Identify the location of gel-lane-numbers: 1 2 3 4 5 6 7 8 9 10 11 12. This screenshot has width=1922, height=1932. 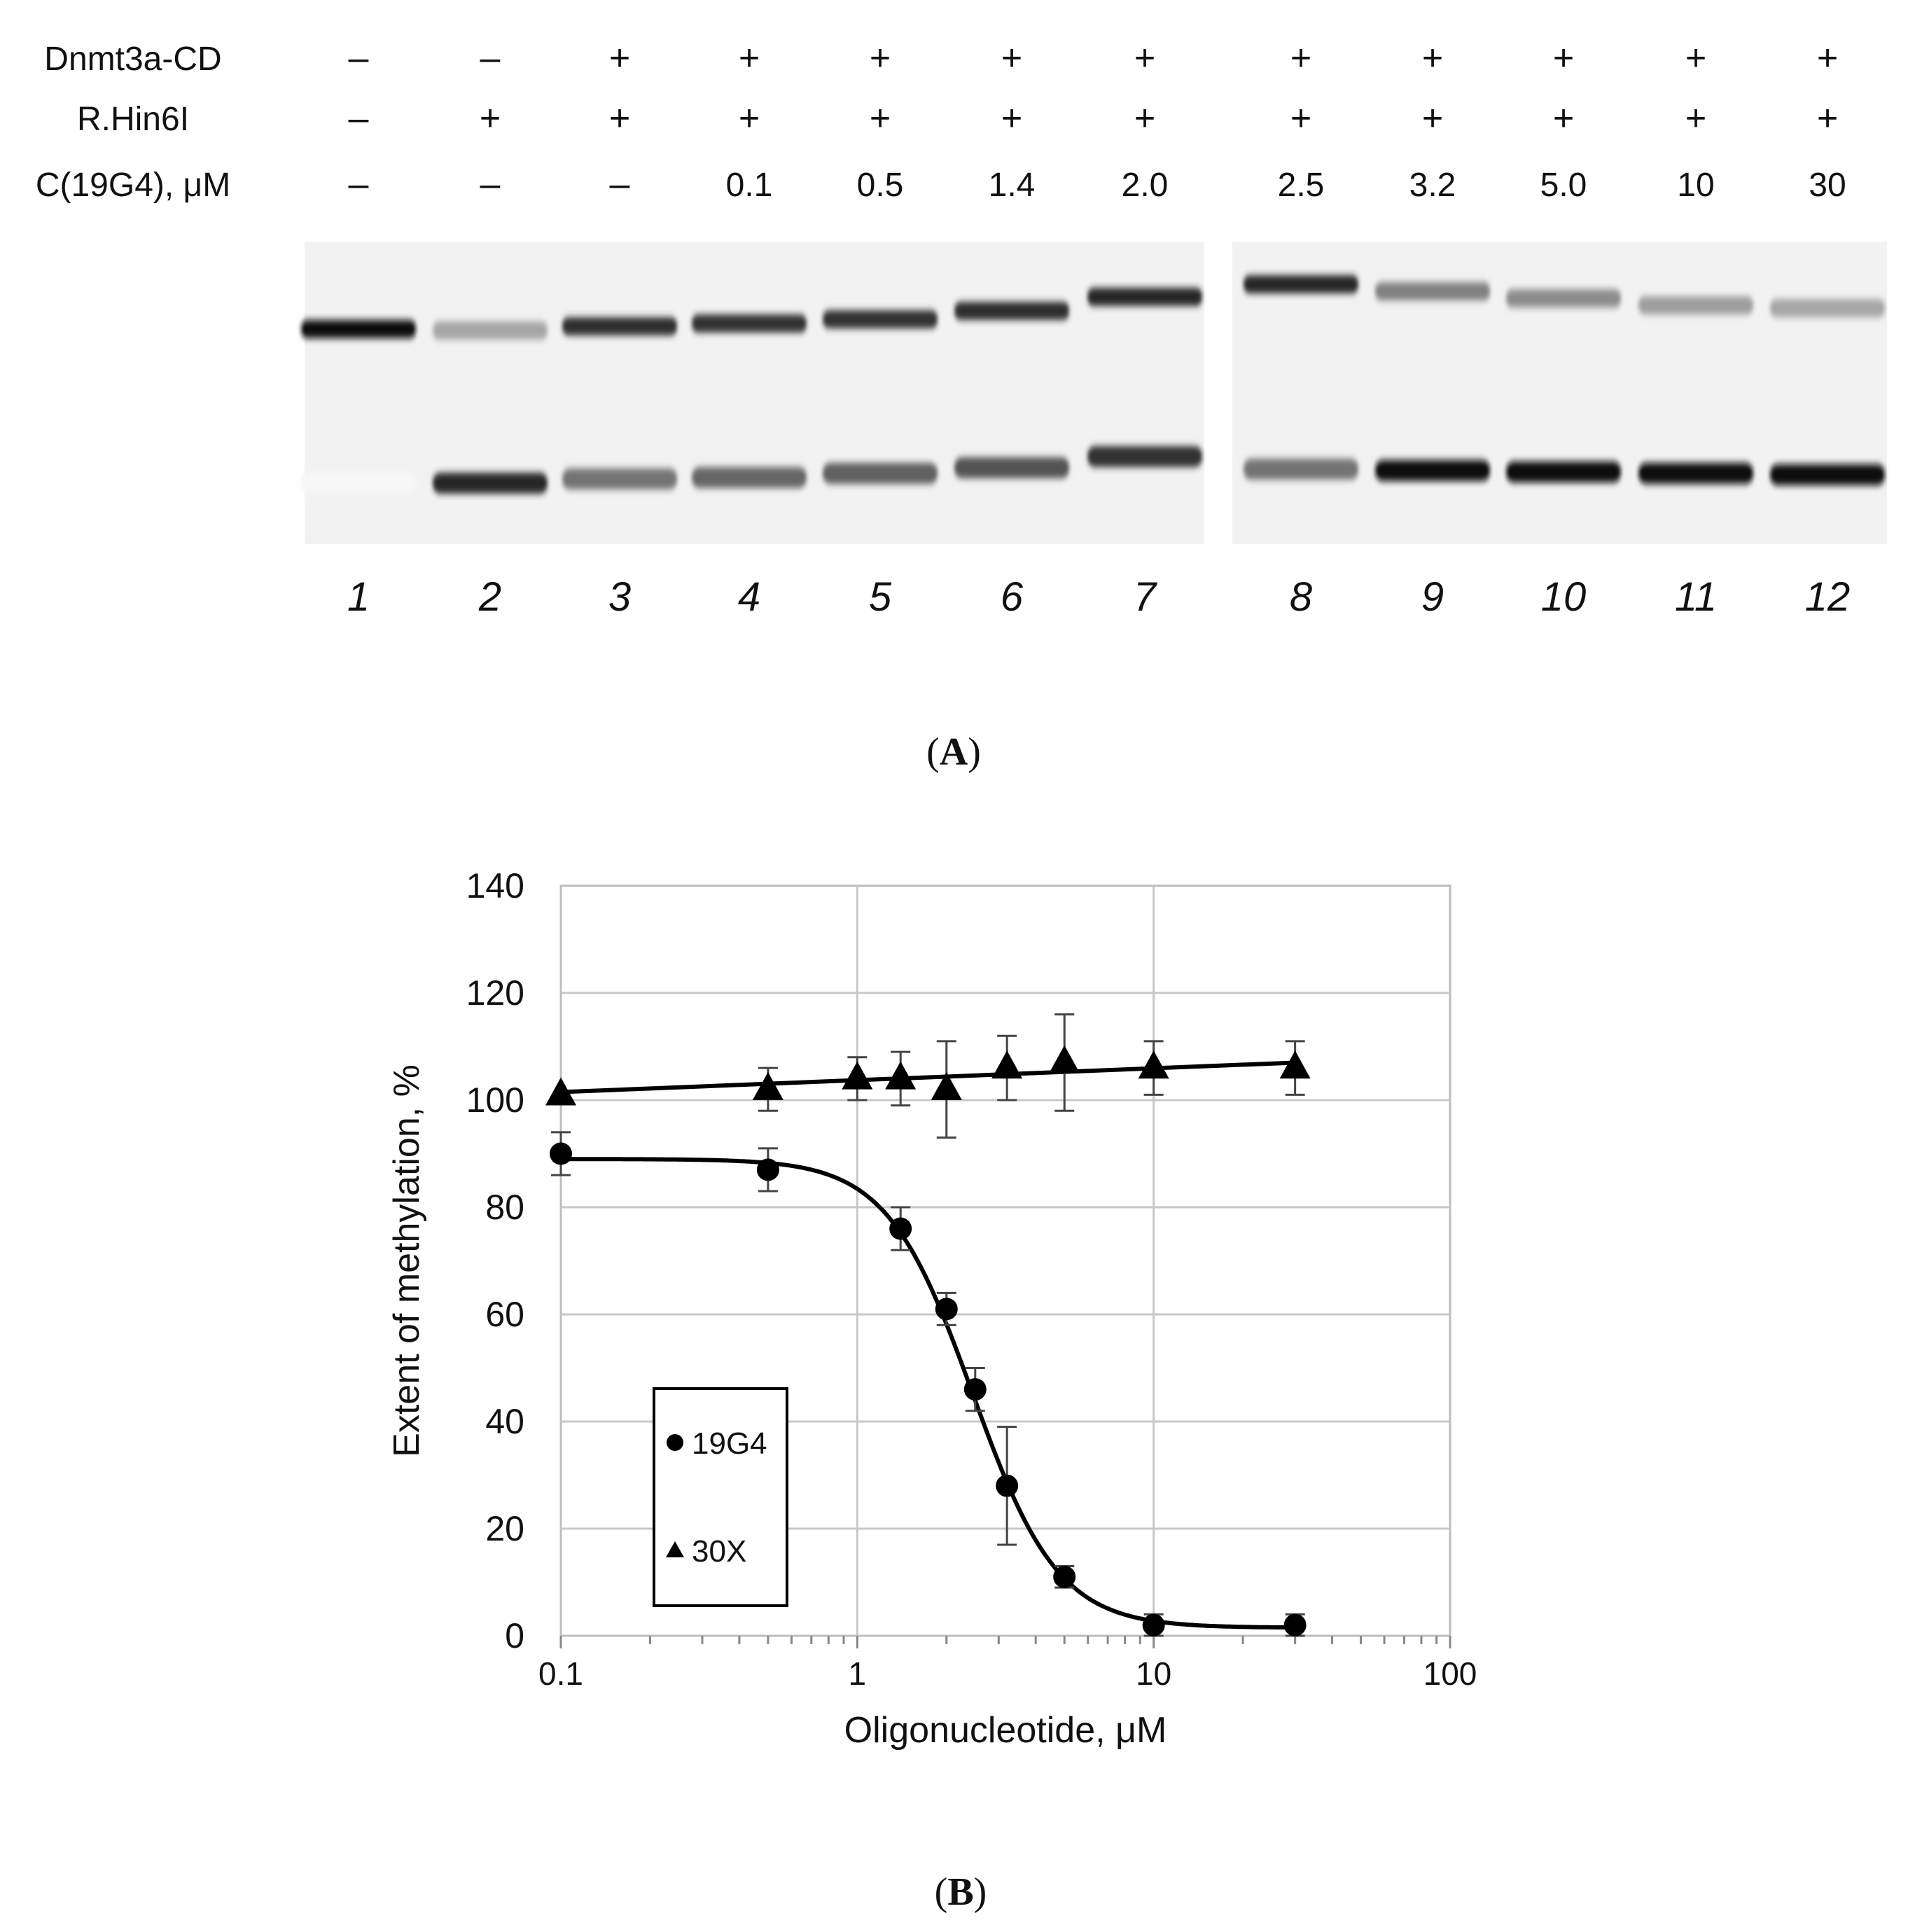
(1098, 597).